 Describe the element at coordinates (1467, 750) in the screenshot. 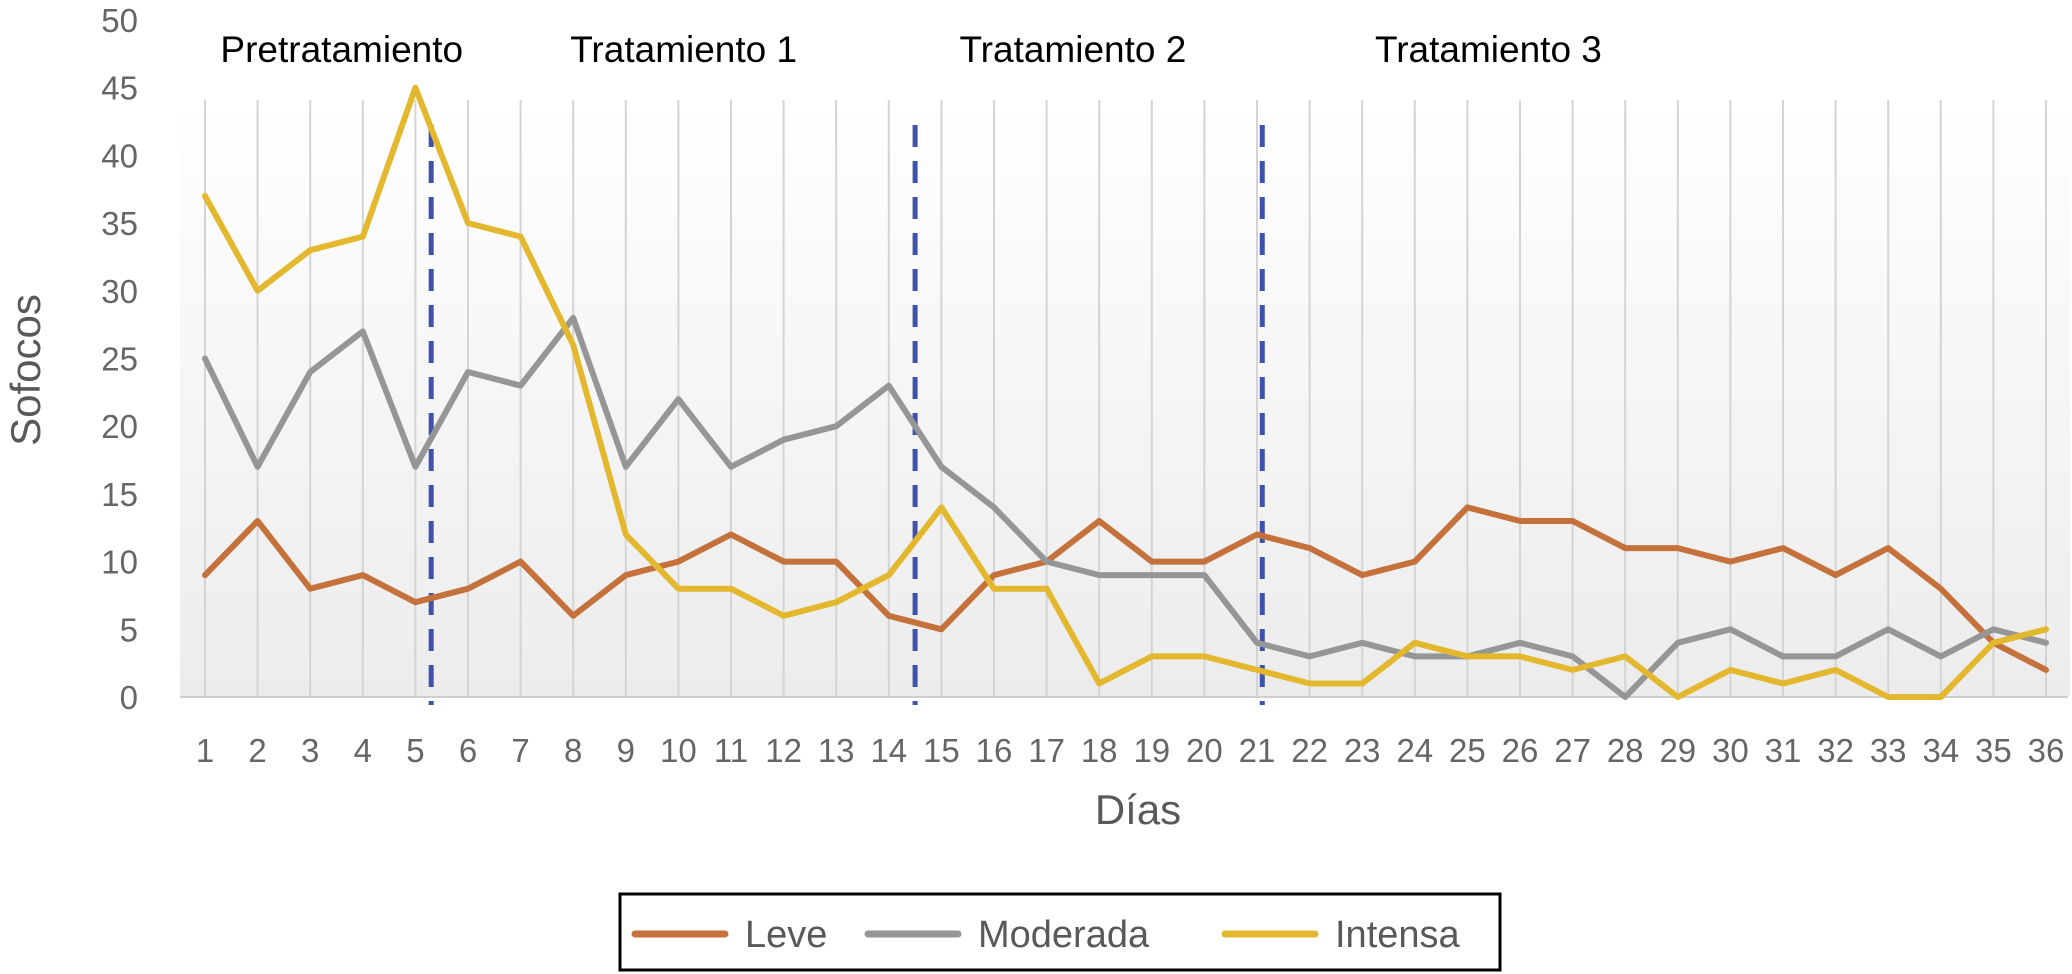

I see `x-tick-label-25: 25` at that location.